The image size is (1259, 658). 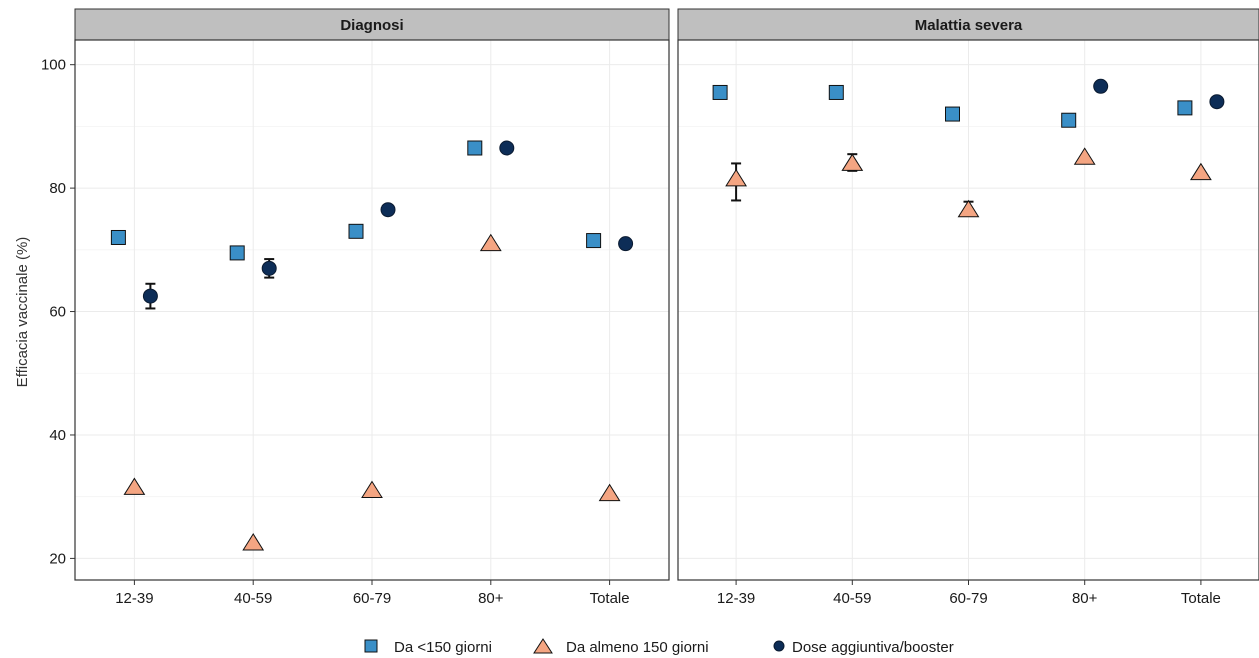 What do you see at coordinates (57, 435) in the screenshot?
I see `y-tick-label: 40` at bounding box center [57, 435].